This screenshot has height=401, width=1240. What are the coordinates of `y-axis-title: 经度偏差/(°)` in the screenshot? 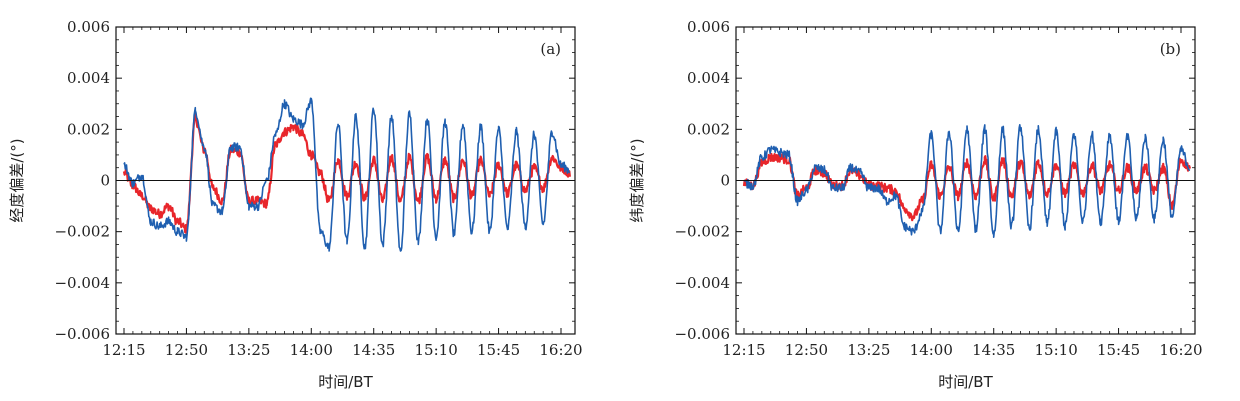 It's located at (17, 180).